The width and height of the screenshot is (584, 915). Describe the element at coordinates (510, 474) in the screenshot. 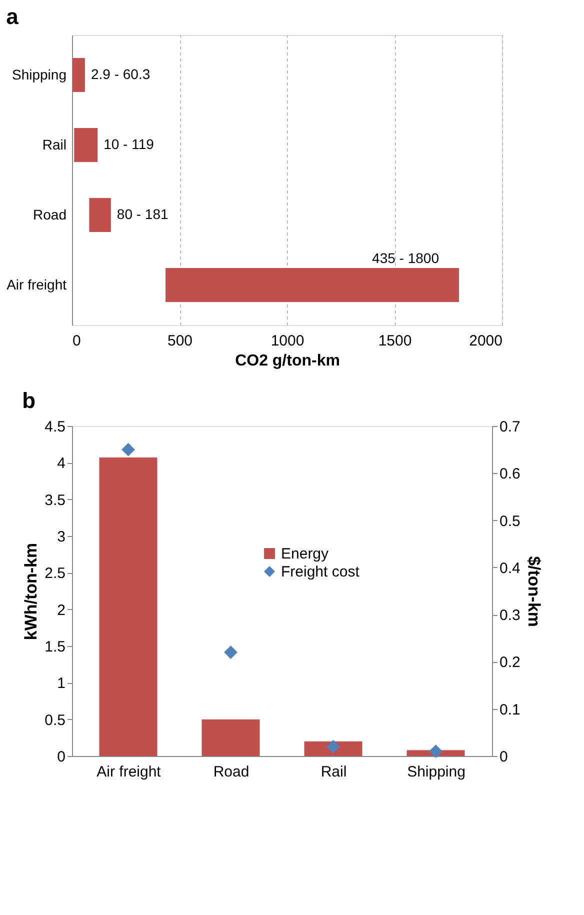

I see `y2-tick-label: 0.6` at that location.